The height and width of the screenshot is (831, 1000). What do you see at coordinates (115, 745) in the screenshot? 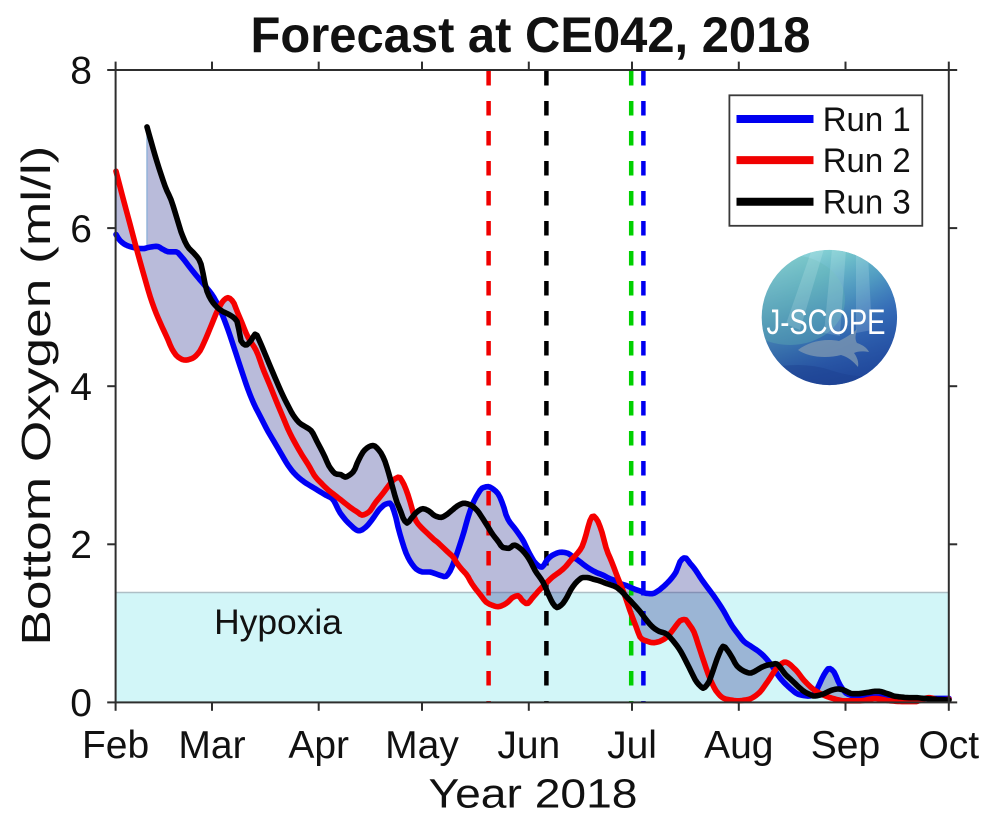
I see `svg-text: Feb` at bounding box center [115, 745].